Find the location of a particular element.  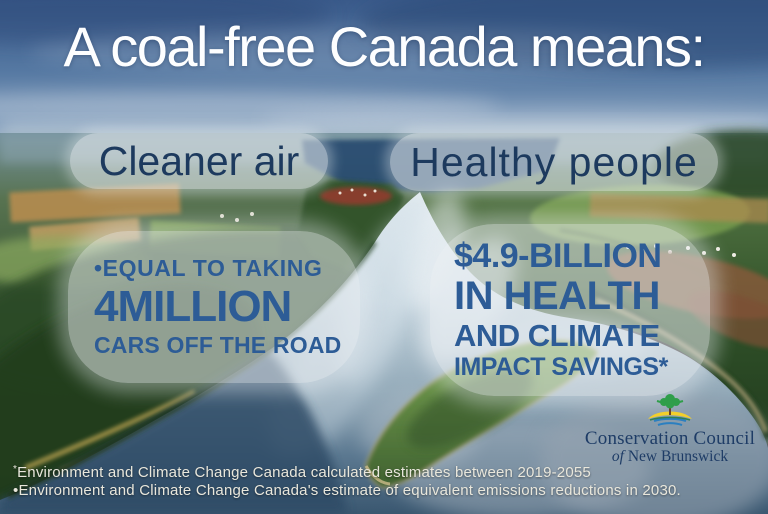

cars-stat-line3: CARS OFF THE ROAD is located at coordinates (218, 344).